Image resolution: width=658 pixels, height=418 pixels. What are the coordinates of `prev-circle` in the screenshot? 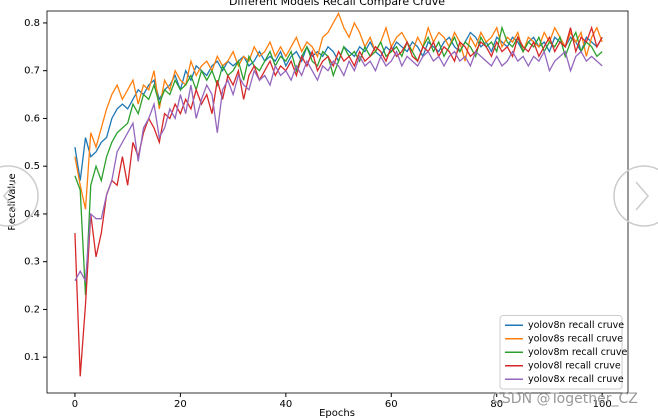 It's located at (19, 196).